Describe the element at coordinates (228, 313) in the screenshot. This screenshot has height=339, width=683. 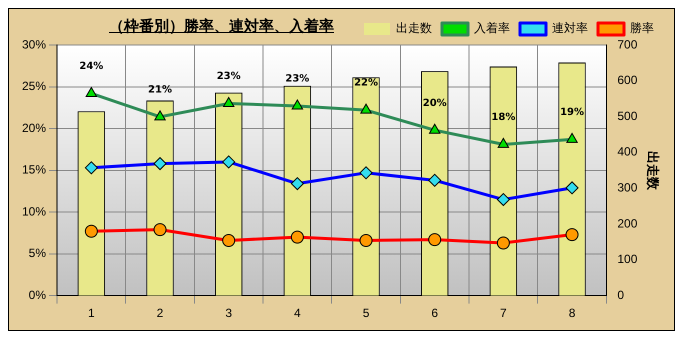
I see `x-tick-label: 3` at that location.